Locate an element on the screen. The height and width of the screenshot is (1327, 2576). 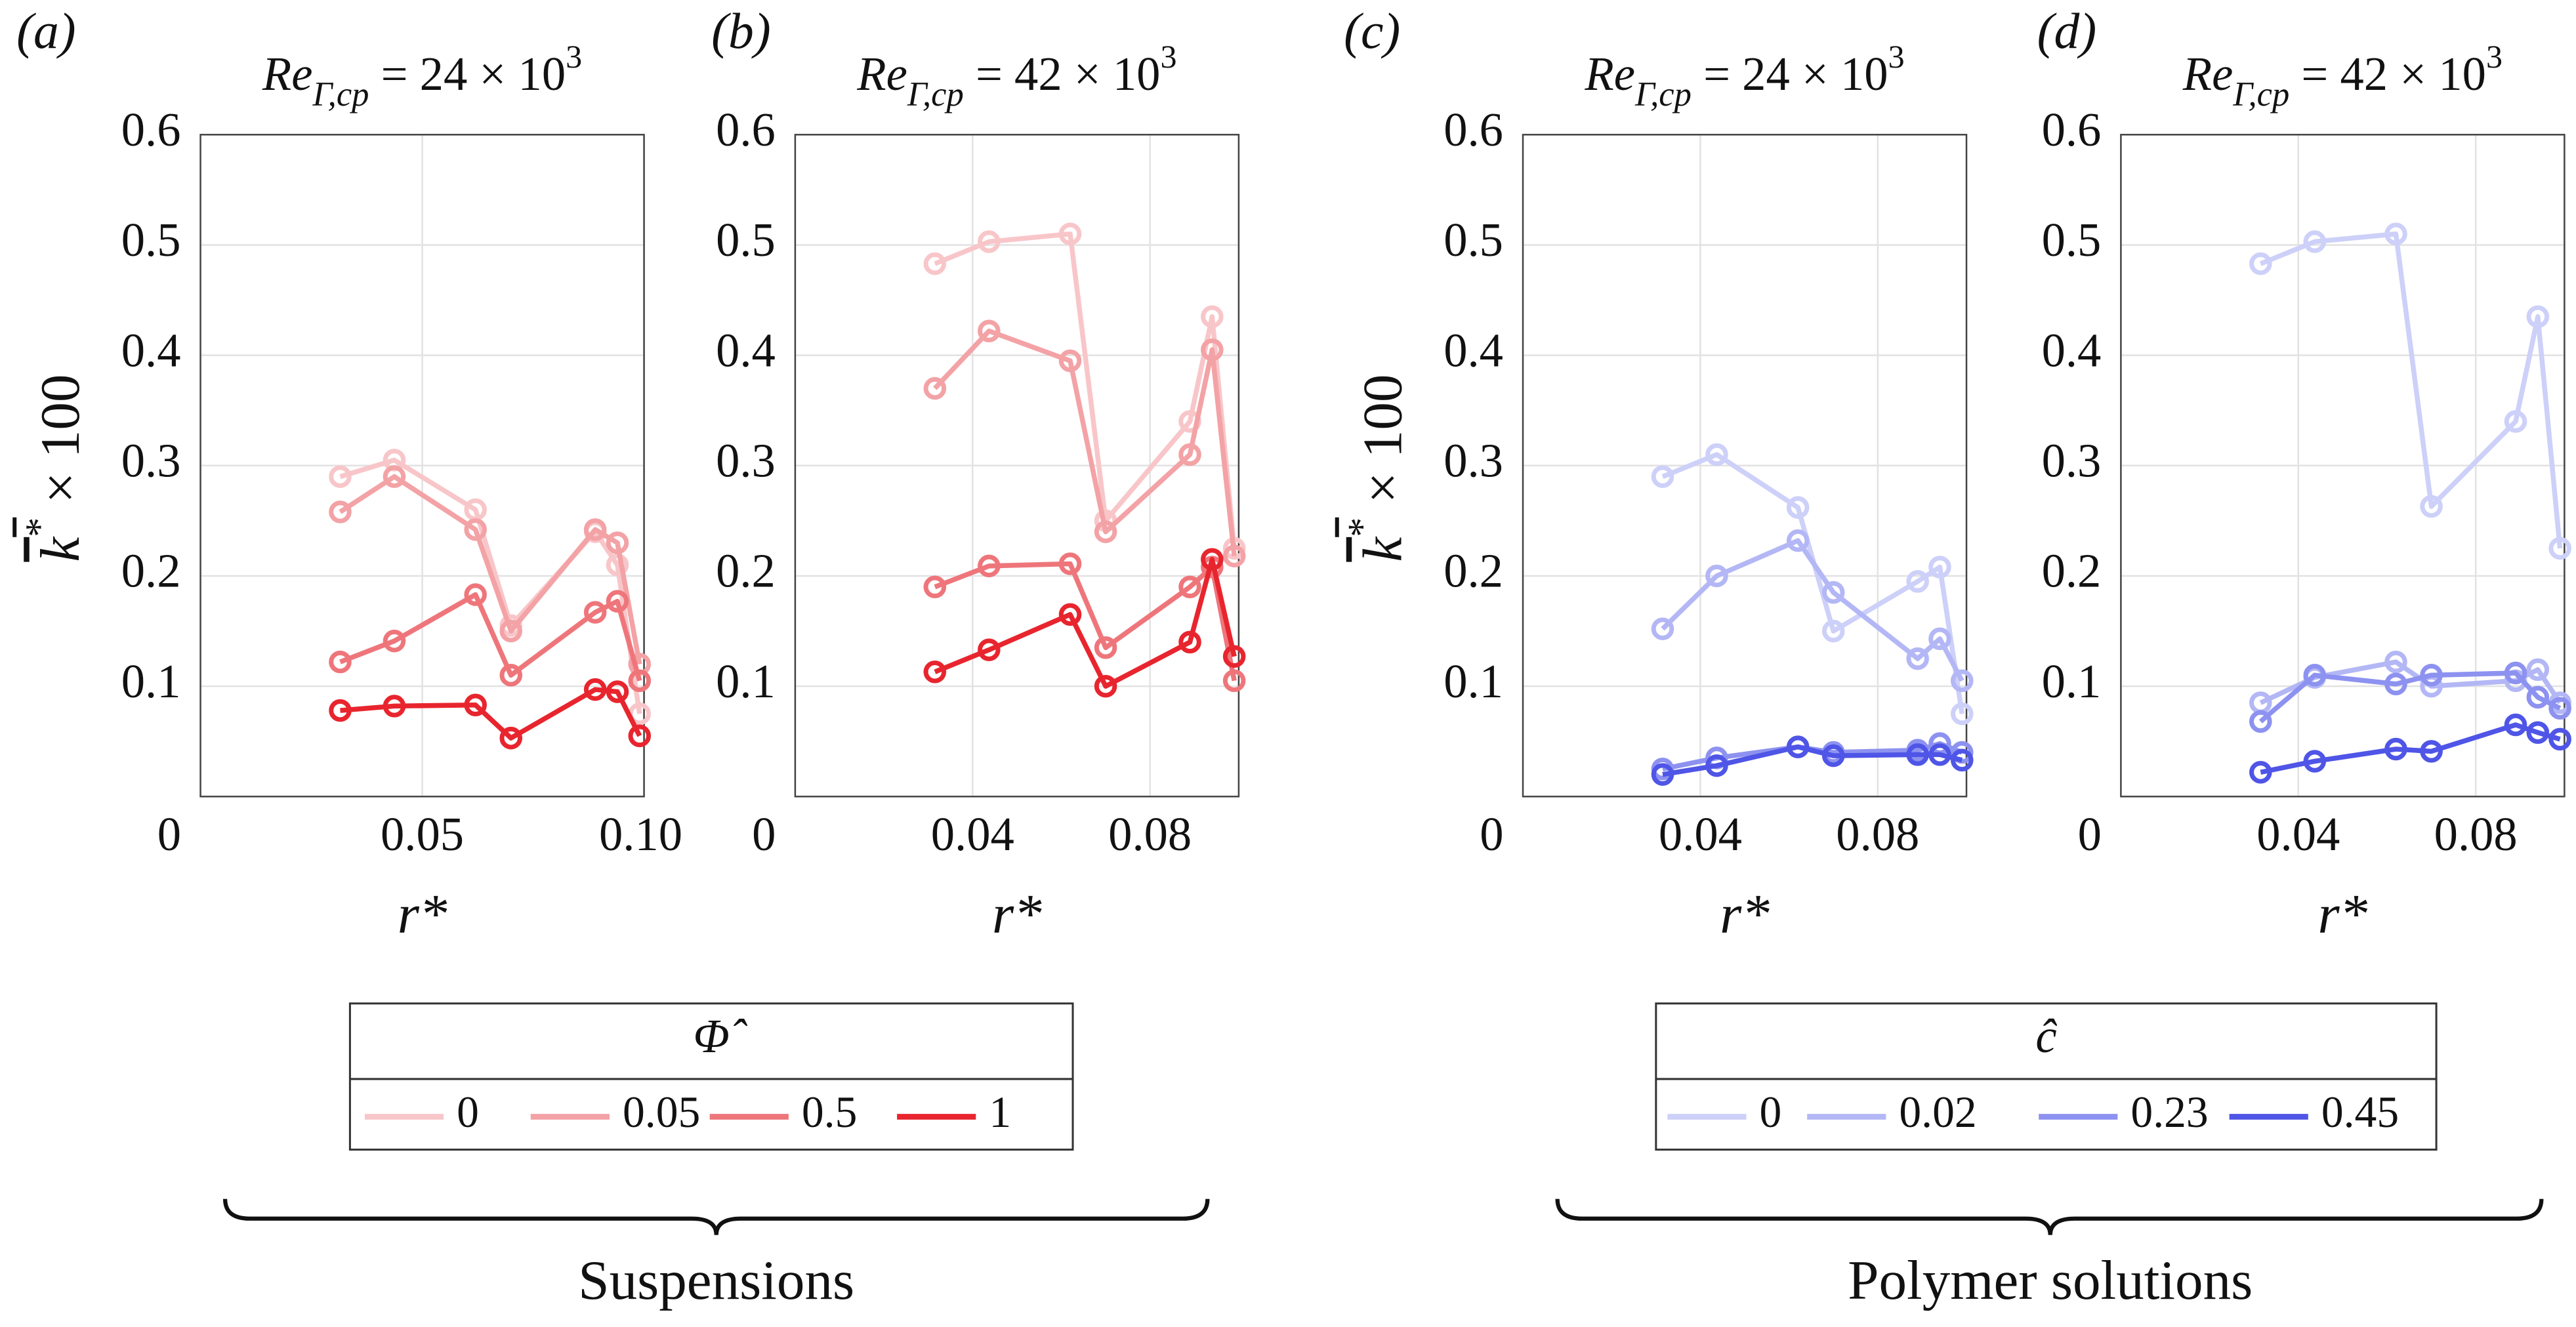
panel-label: (d) is located at coordinates (2067, 31).